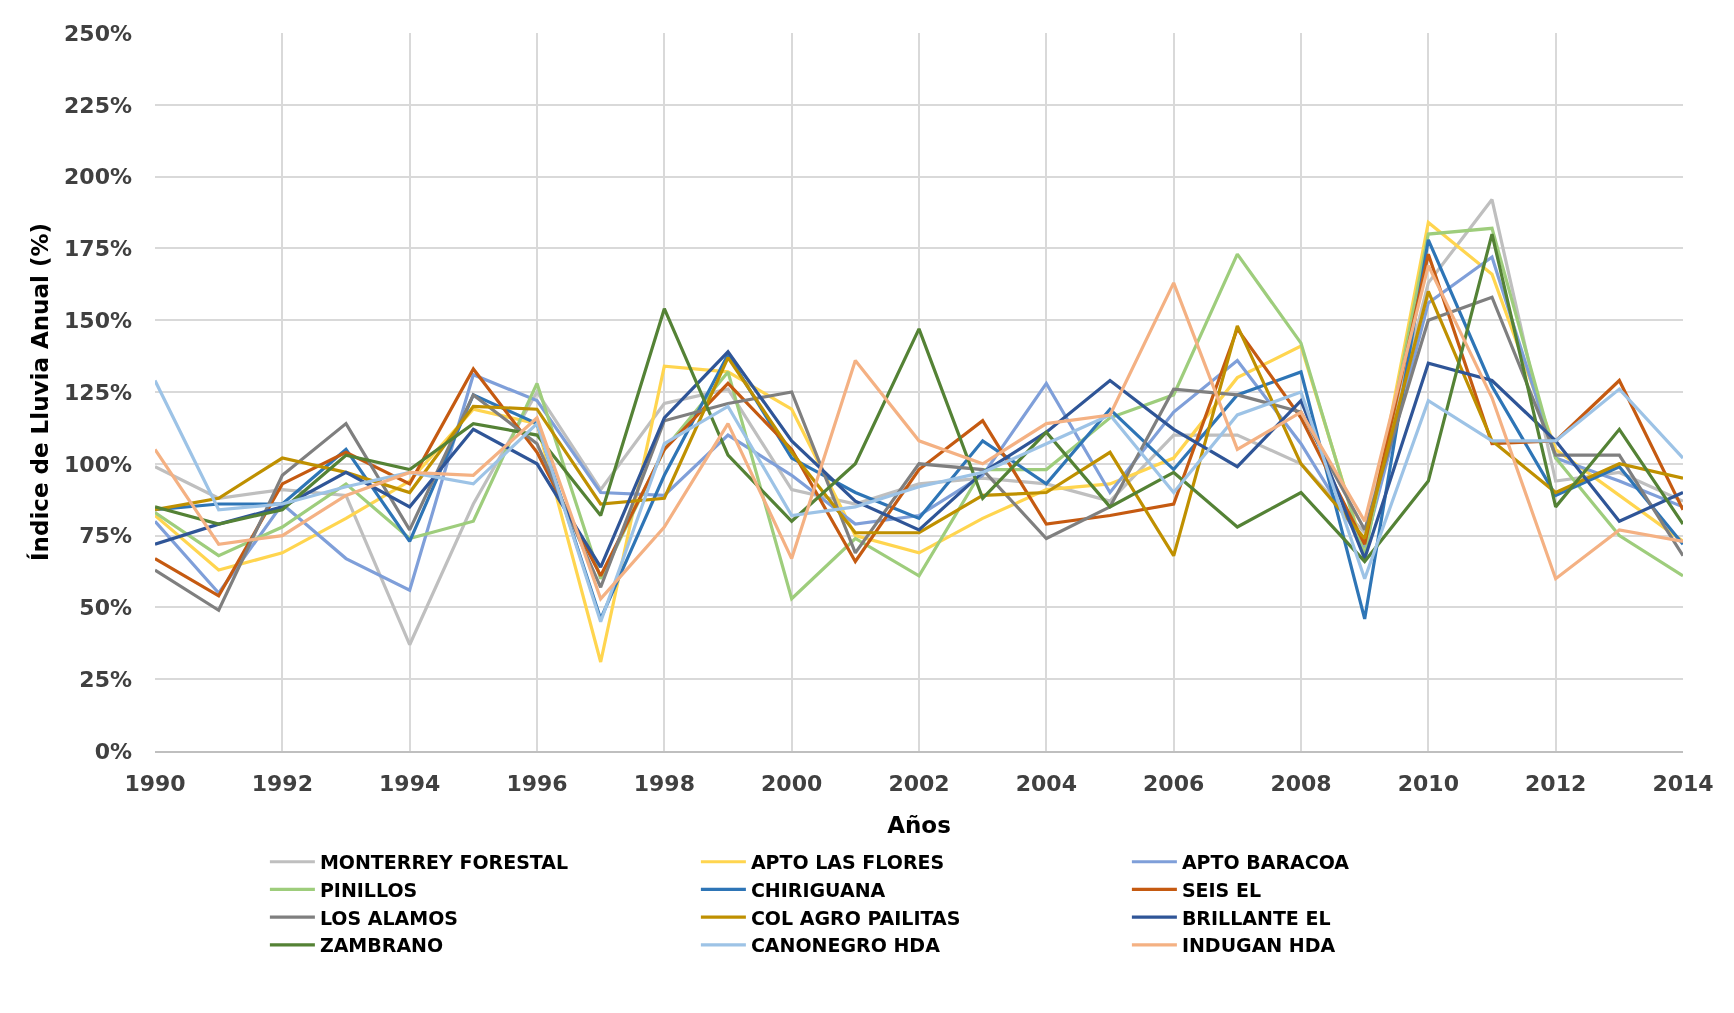 The image size is (1734, 1013). What do you see at coordinates (855, 917) in the screenshot?
I see `legend-label: COL AGRO PAILITAS` at bounding box center [855, 917].